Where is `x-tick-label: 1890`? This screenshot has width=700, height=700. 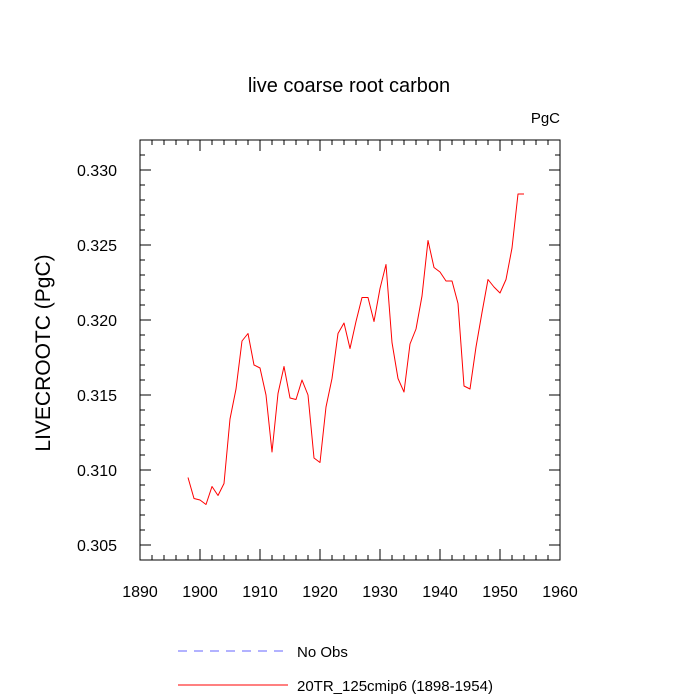
x-tick-label: 1890 is located at coordinates (140, 592).